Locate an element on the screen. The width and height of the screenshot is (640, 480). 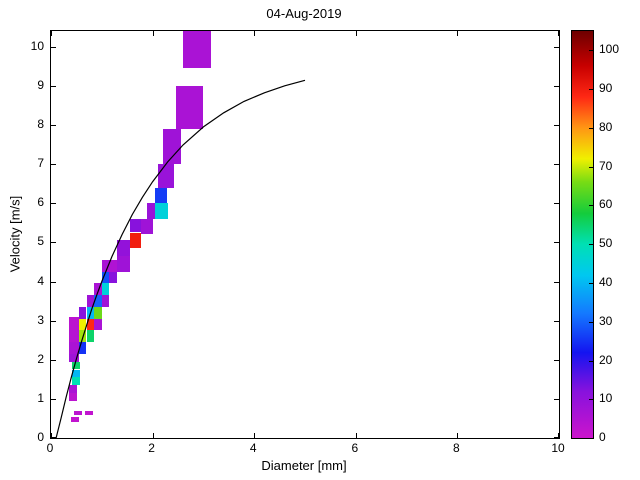
x-tick-label: 4 is located at coordinates (253, 448).